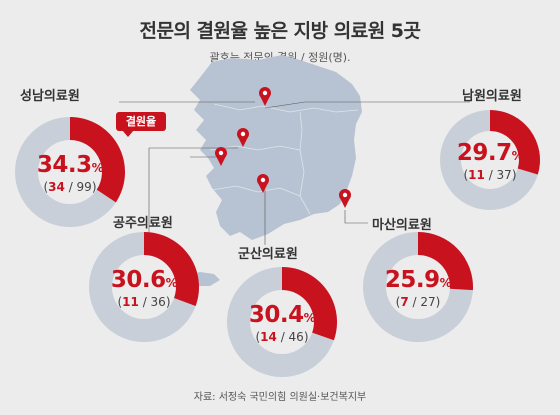 The image size is (560, 415). Describe the element at coordinates (402, 225) in the screenshot. I see `masan-label: 마산의료원` at that location.